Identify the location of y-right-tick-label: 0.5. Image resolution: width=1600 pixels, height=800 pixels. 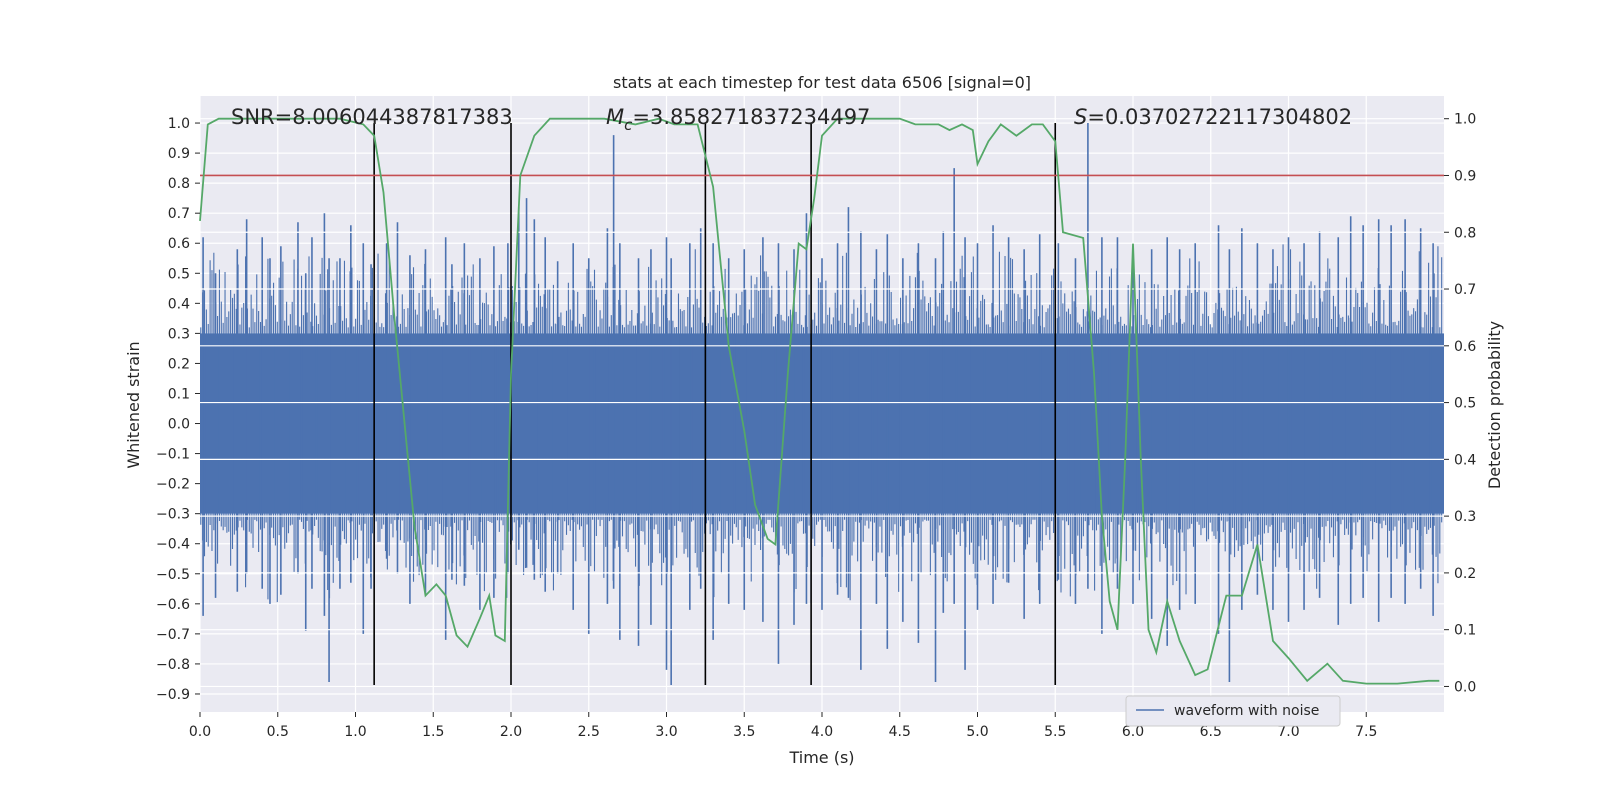
(1465, 404).